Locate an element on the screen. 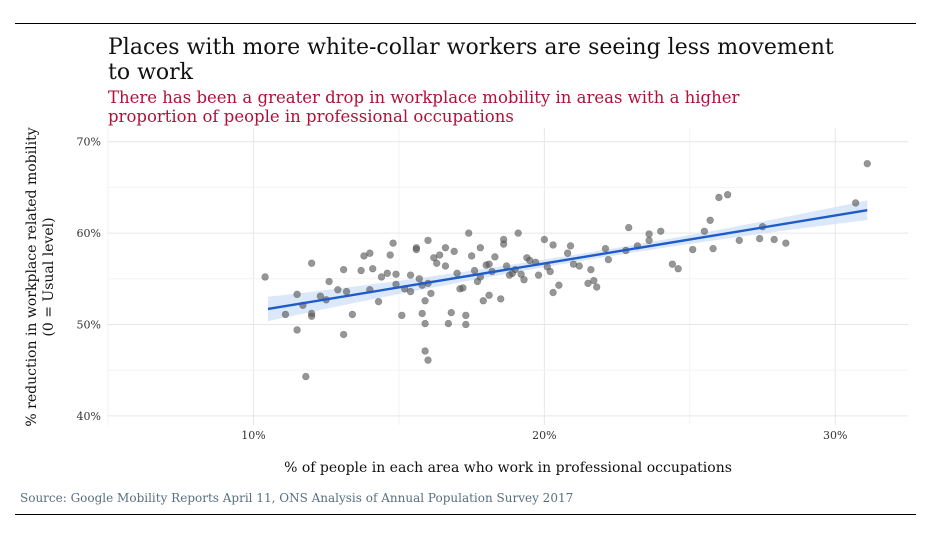 This screenshot has width=932, height=539. trend-layer is located at coordinates (567, 260).